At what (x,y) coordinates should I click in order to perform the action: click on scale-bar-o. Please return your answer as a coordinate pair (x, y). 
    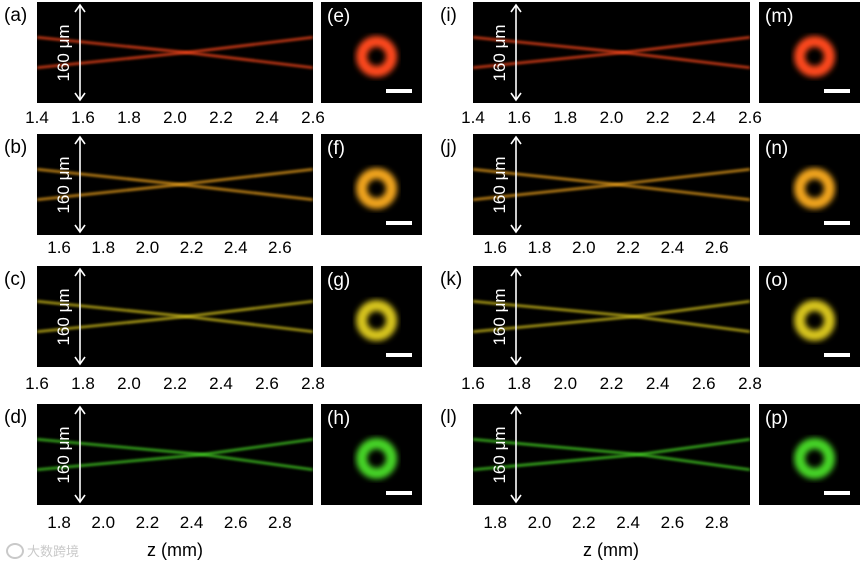
    Looking at the image, I should click on (837, 355).